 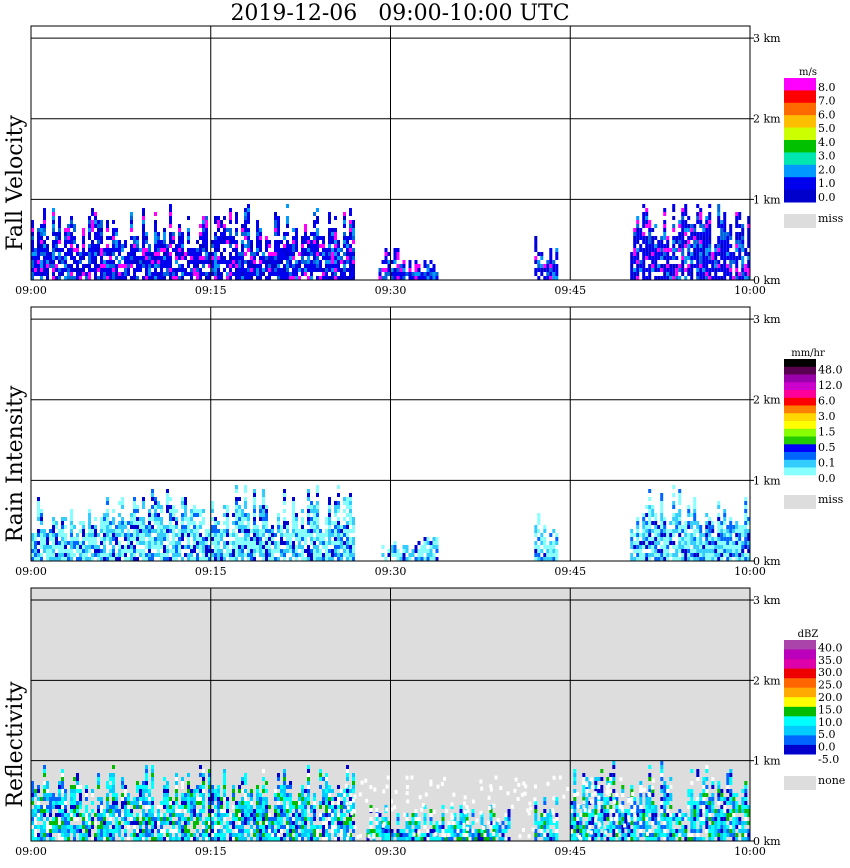 I want to click on colorbar-swatch, so click(x=800, y=479).